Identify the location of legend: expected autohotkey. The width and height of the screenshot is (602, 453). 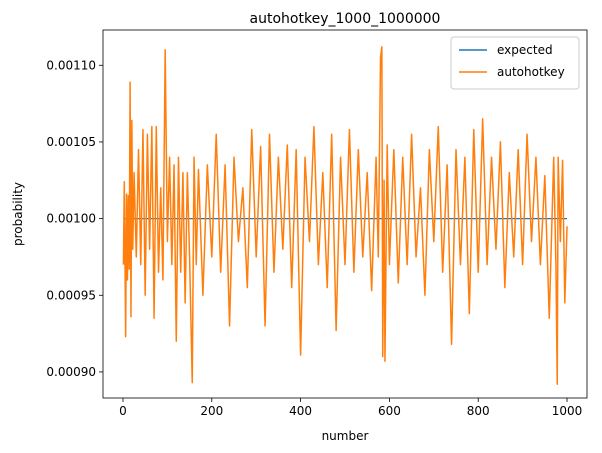
(515, 63).